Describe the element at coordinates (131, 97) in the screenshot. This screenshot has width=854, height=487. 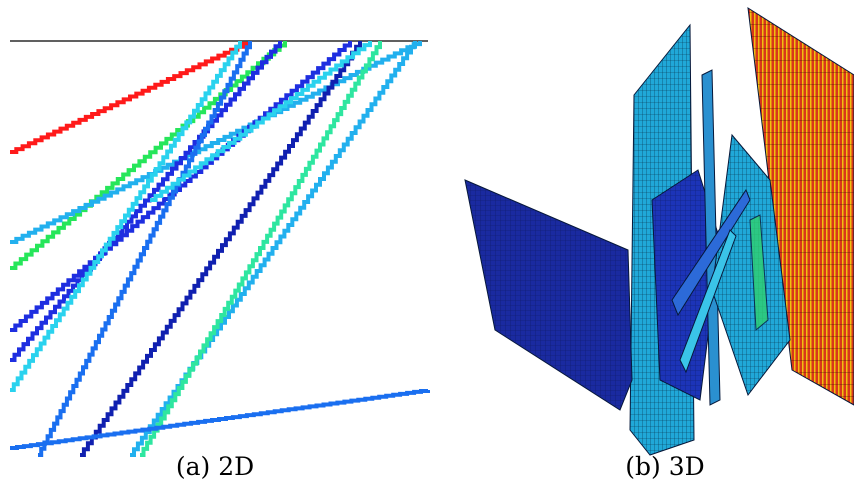
I see `red-line` at that location.